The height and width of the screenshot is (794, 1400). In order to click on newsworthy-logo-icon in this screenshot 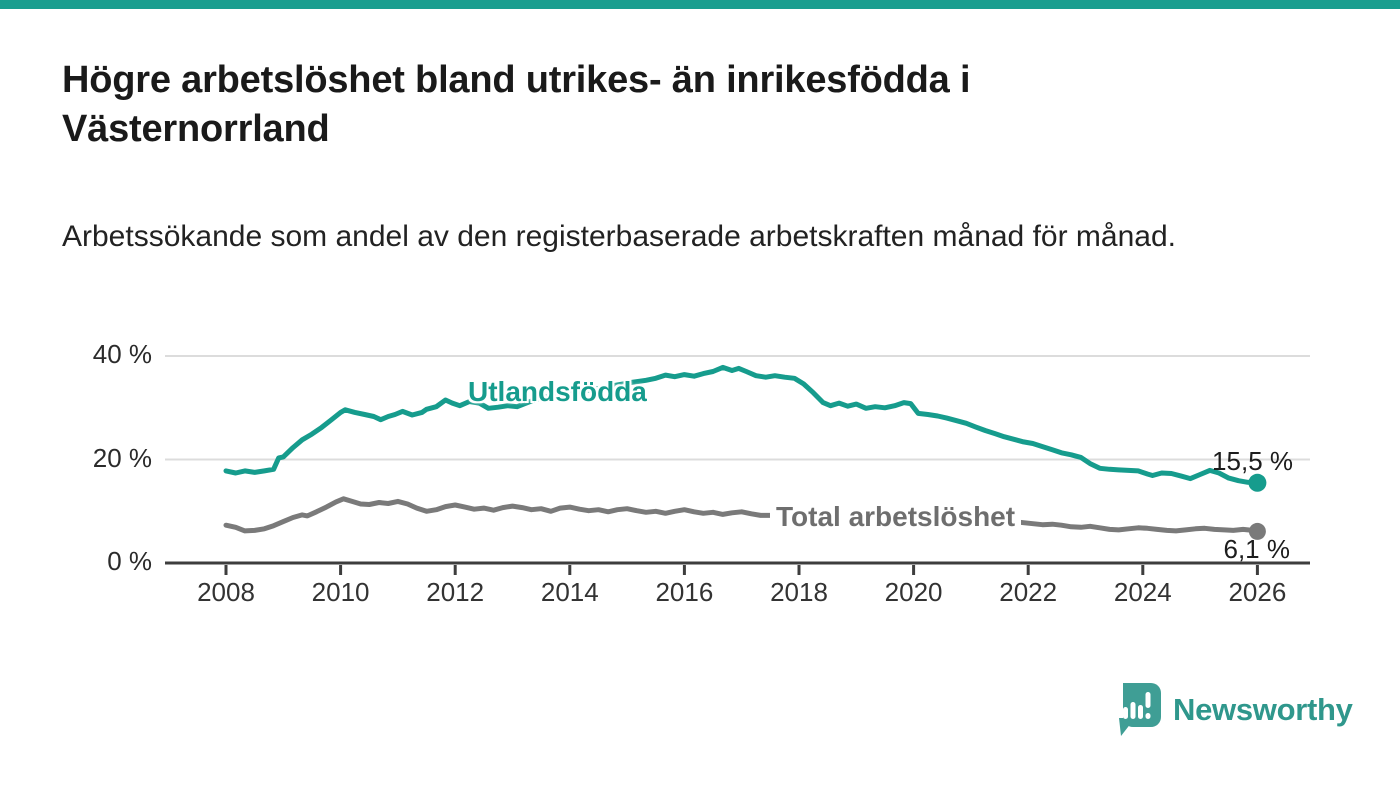, I will do `click(1140, 709)`.